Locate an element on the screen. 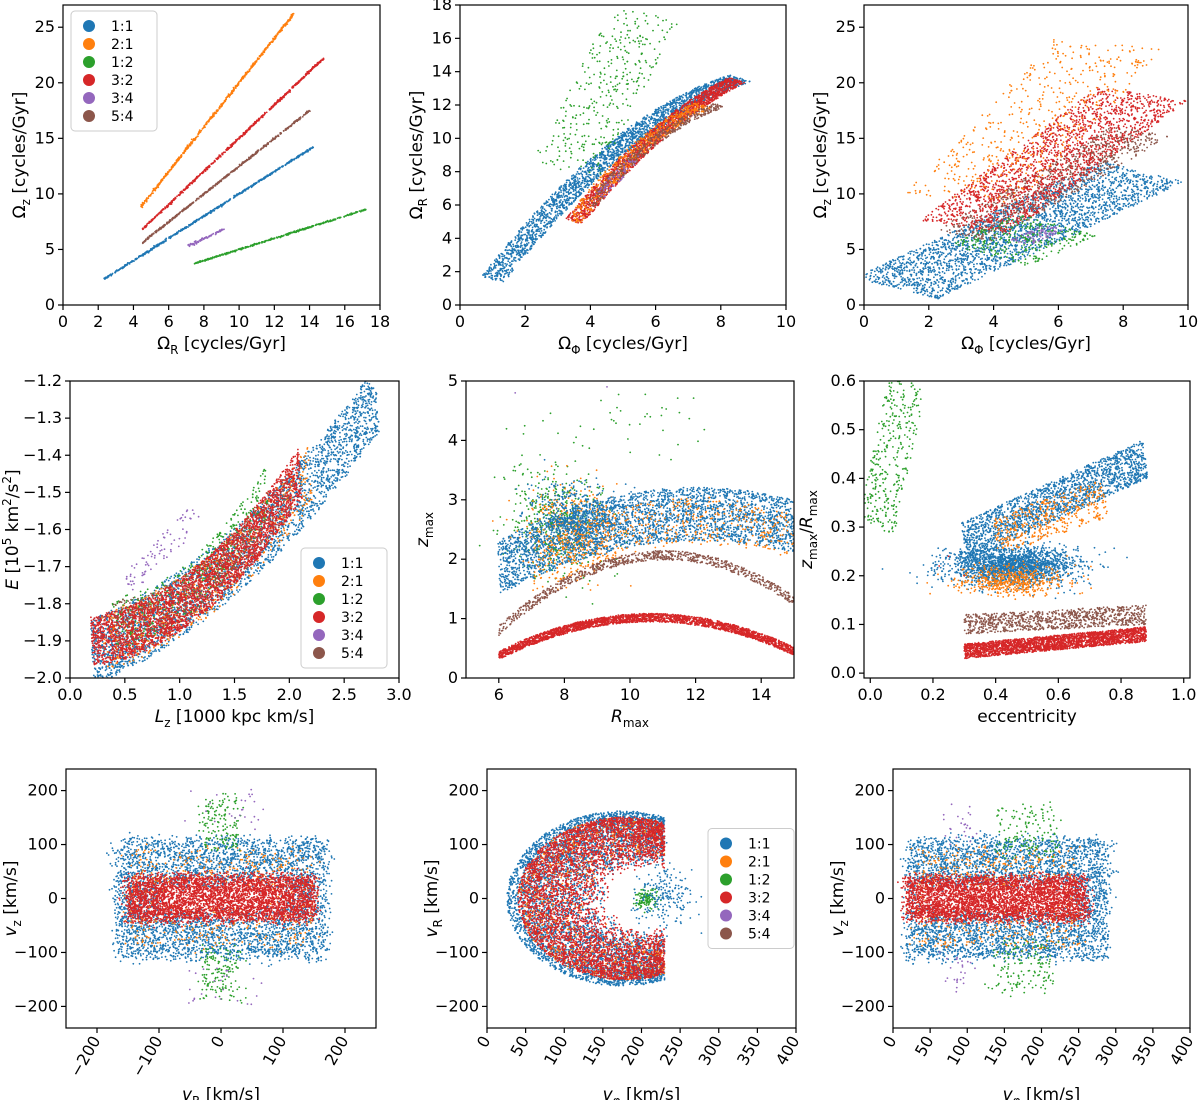 This screenshot has height=1100, width=1200. legend-label: 1:1 is located at coordinates (122, 27).